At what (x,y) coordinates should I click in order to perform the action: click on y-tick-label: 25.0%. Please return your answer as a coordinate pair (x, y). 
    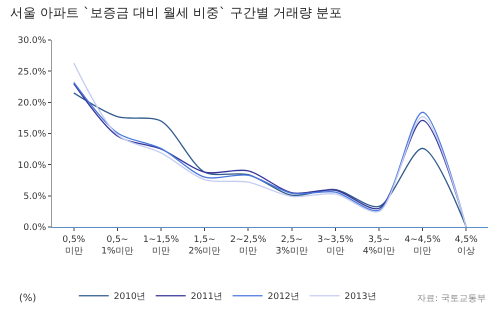
    Looking at the image, I should click on (32, 72).